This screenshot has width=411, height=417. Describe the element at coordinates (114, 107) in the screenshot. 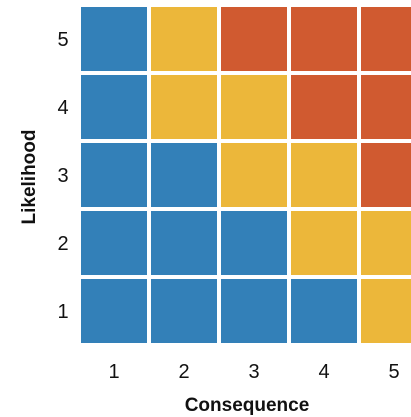

I see `cell-l4-c1-low` at that location.